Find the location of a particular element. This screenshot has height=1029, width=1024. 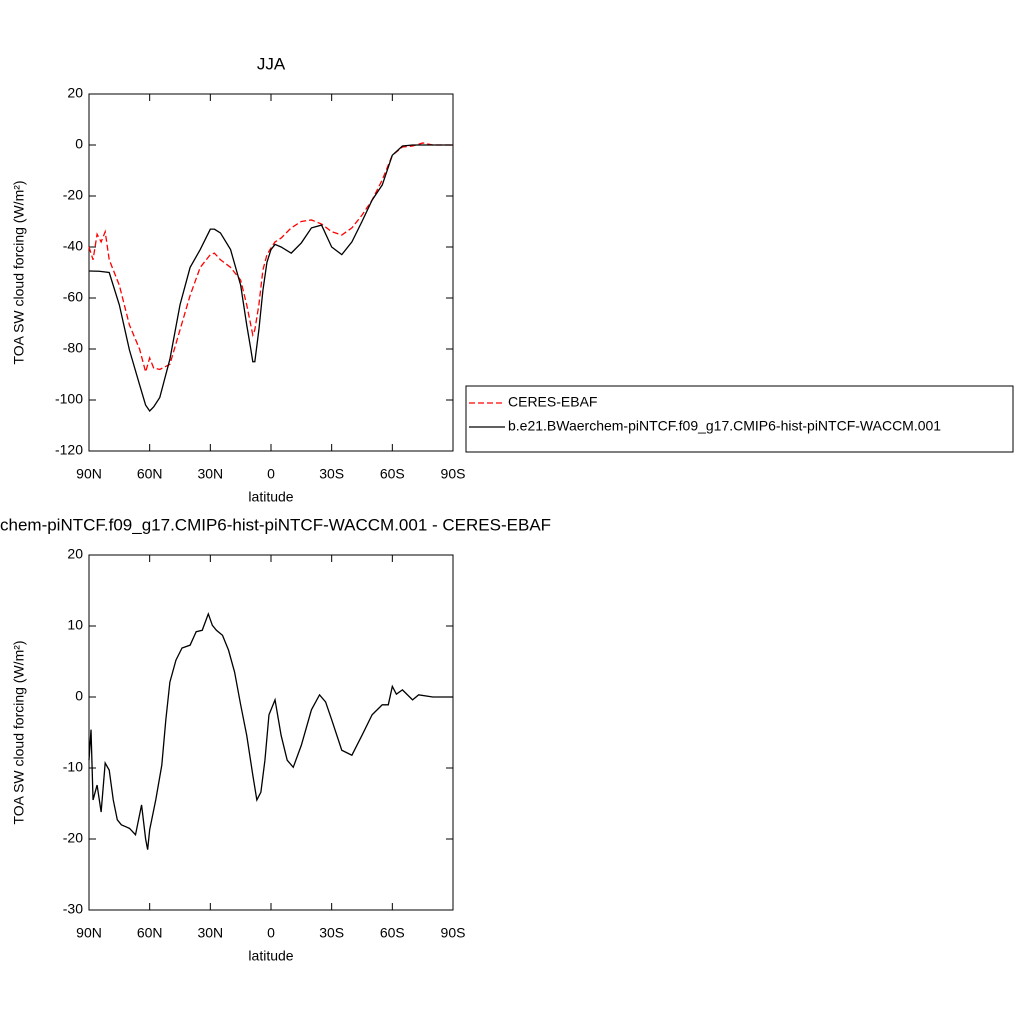

y-tick-label: -40 is located at coordinates (73, 246).